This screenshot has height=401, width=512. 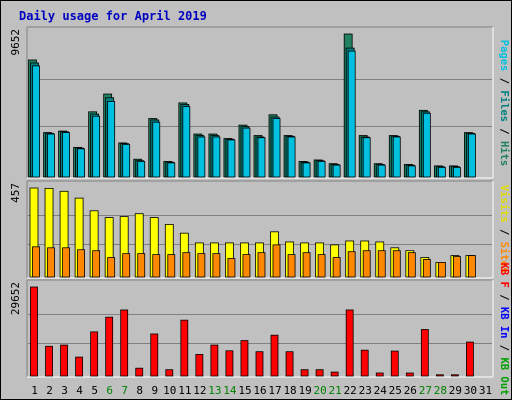 I want to click on x-tick-label: 31, so click(x=485, y=390).